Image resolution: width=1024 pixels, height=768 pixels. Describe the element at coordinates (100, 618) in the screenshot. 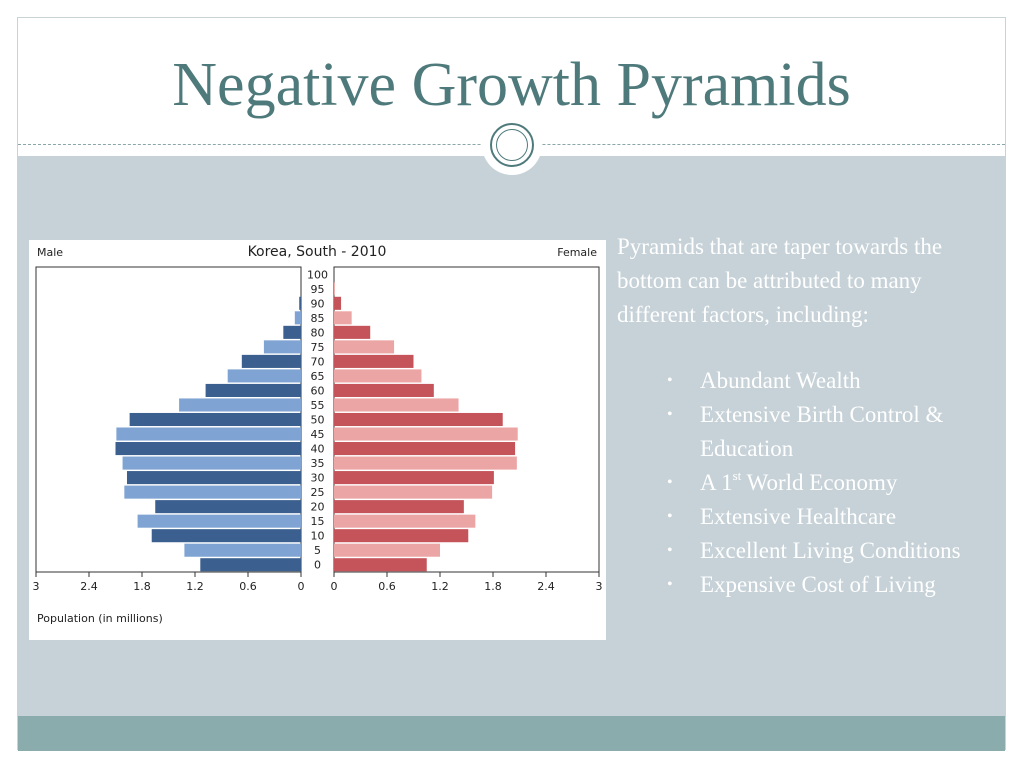

I see `x-axis-label: Population (in millions)` at that location.